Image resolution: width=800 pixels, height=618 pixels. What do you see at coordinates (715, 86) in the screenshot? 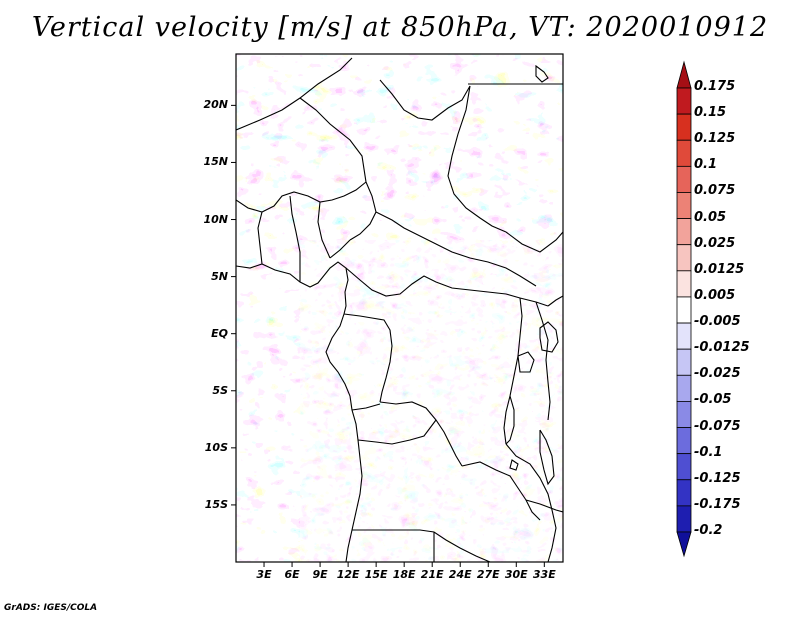
I see `colorbar-label: 0.175` at bounding box center [715, 86].